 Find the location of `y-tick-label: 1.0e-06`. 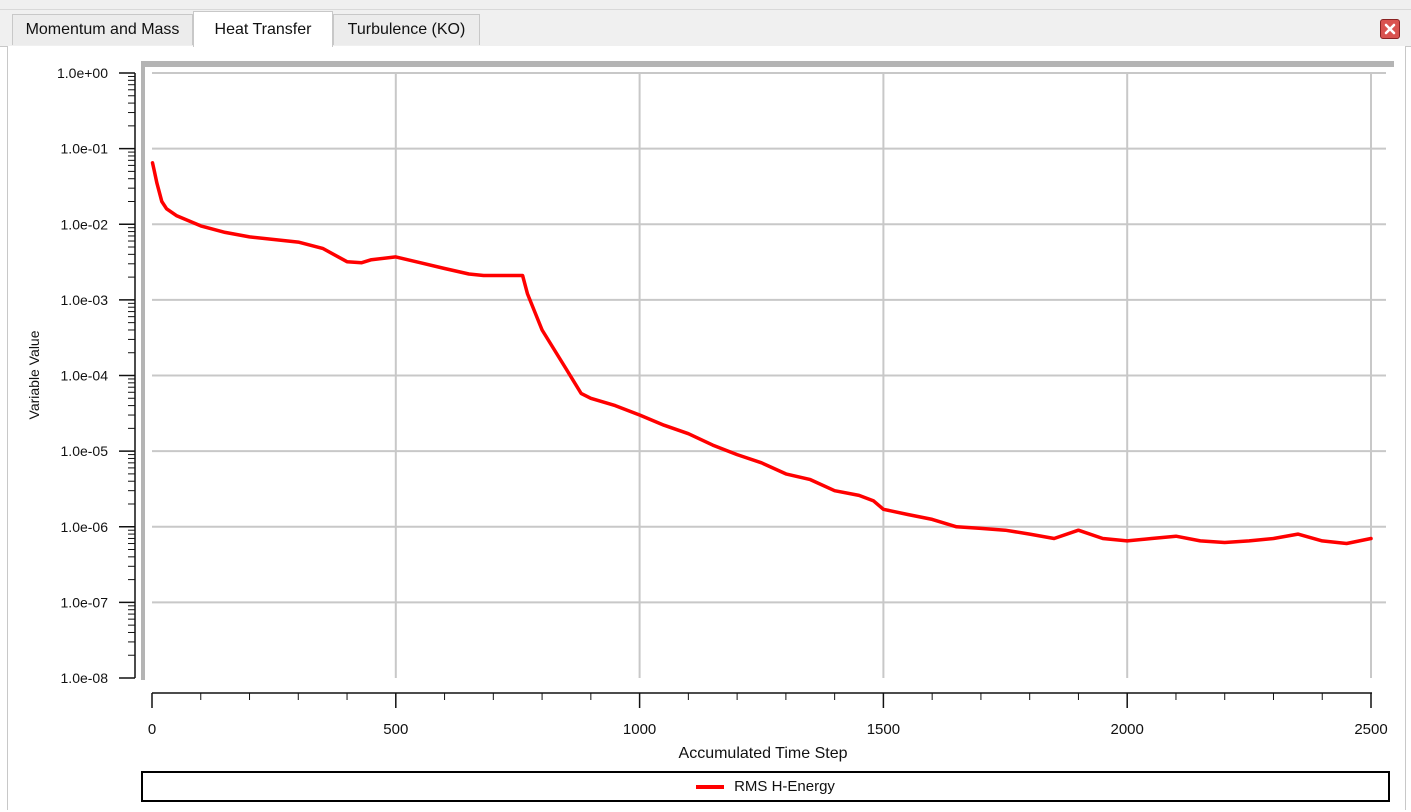

y-tick-label: 1.0e-06 is located at coordinates (85, 527).